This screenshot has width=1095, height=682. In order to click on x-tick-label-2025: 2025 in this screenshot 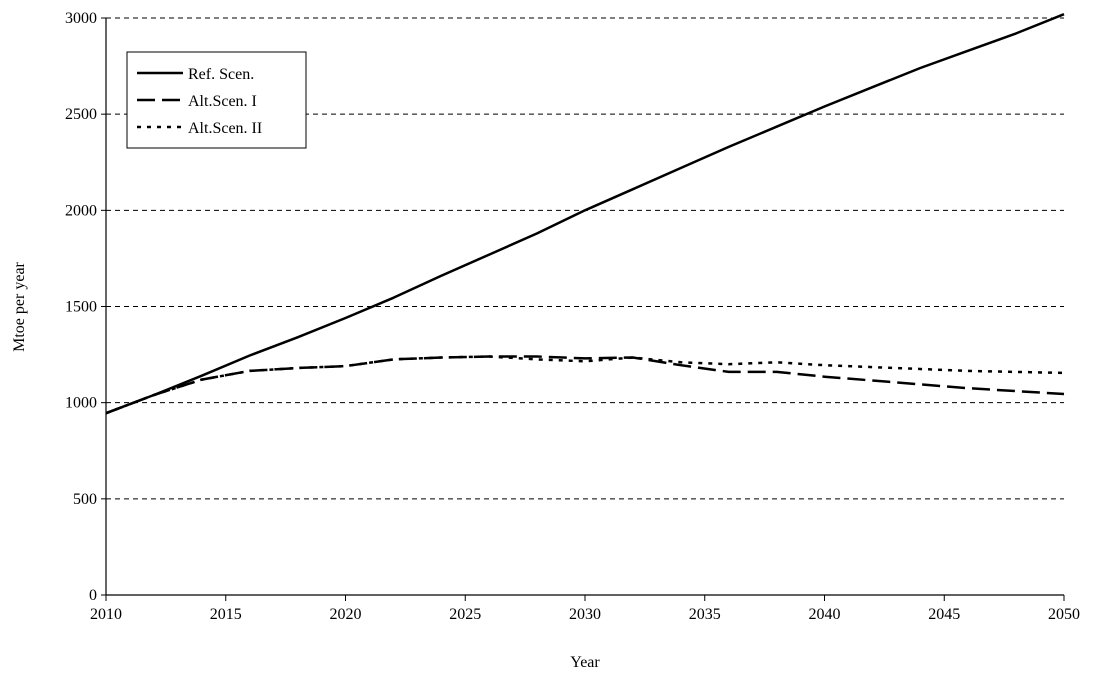, I will do `click(465, 614)`.